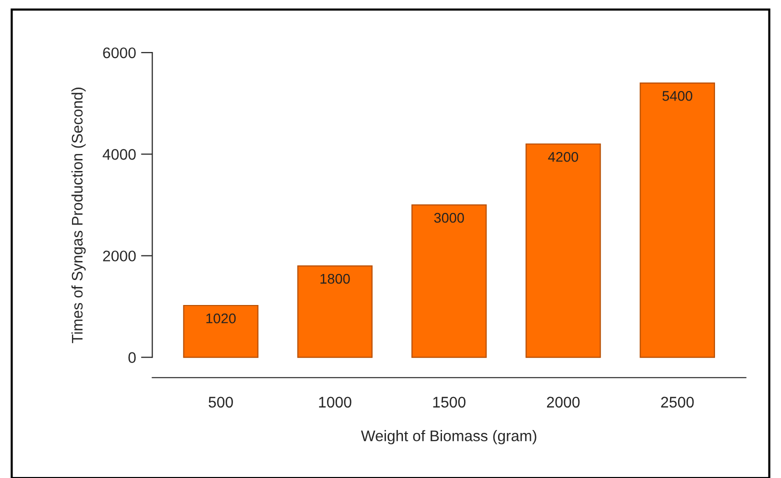  What do you see at coordinates (449, 217) in the screenshot?
I see `data-label: 3000` at bounding box center [449, 217].